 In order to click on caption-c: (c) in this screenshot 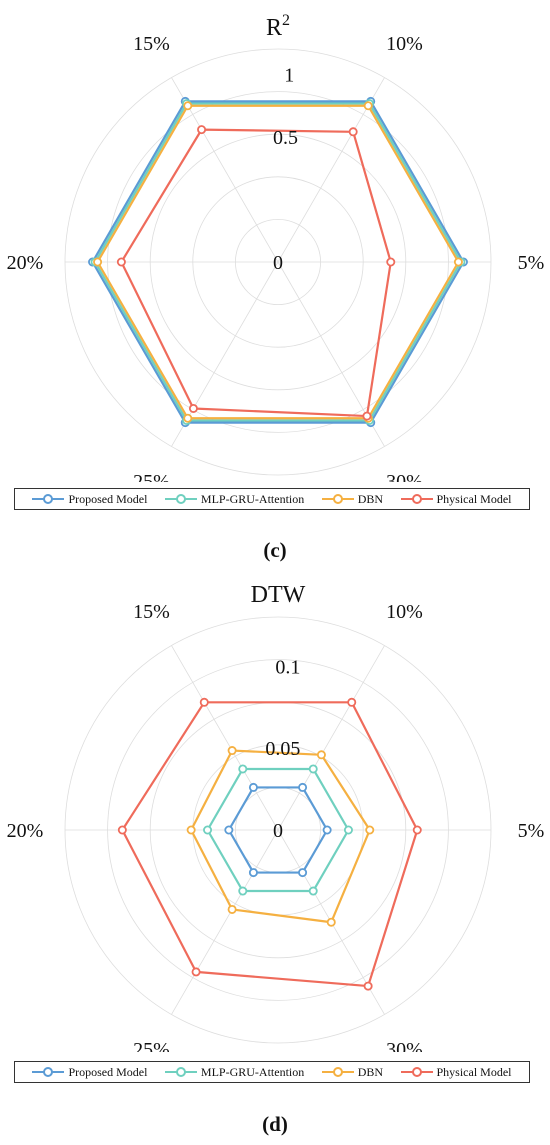, I will do `click(275, 550)`.